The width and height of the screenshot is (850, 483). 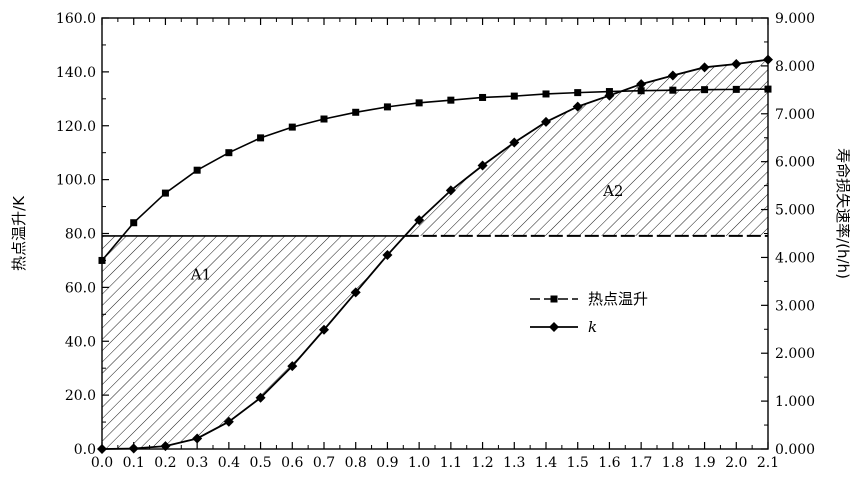 I want to click on y-tick-label: 100.0, so click(x=76, y=181).